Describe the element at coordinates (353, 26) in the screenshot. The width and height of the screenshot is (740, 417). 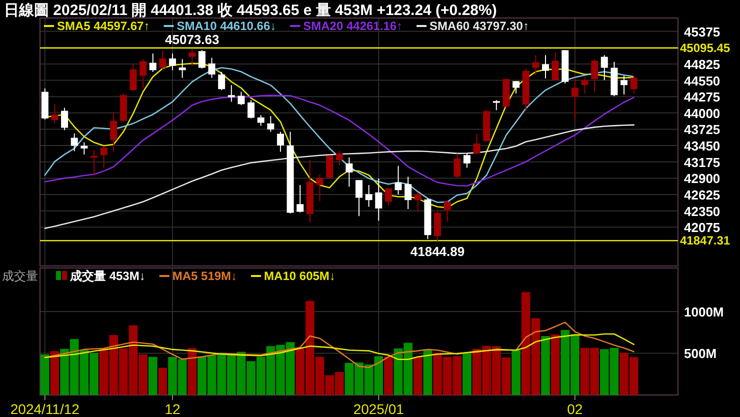
I see `legend-label: SMA20 44261.16↑` at that location.